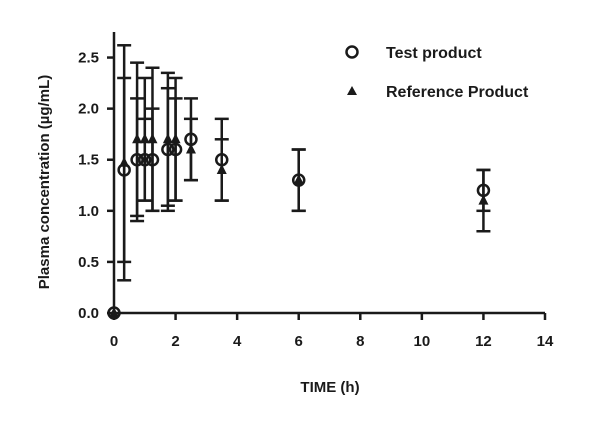 Image resolution: width=616 pixels, height=426 pixels. What do you see at coordinates (88, 58) in the screenshot?
I see `y-tick-label: 2.5` at bounding box center [88, 58].